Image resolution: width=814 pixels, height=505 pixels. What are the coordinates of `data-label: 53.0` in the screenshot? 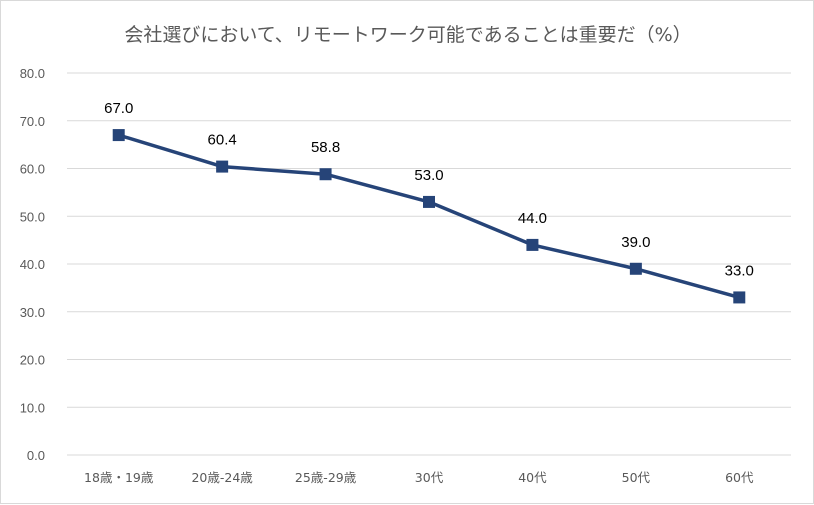 It's located at (428, 175).